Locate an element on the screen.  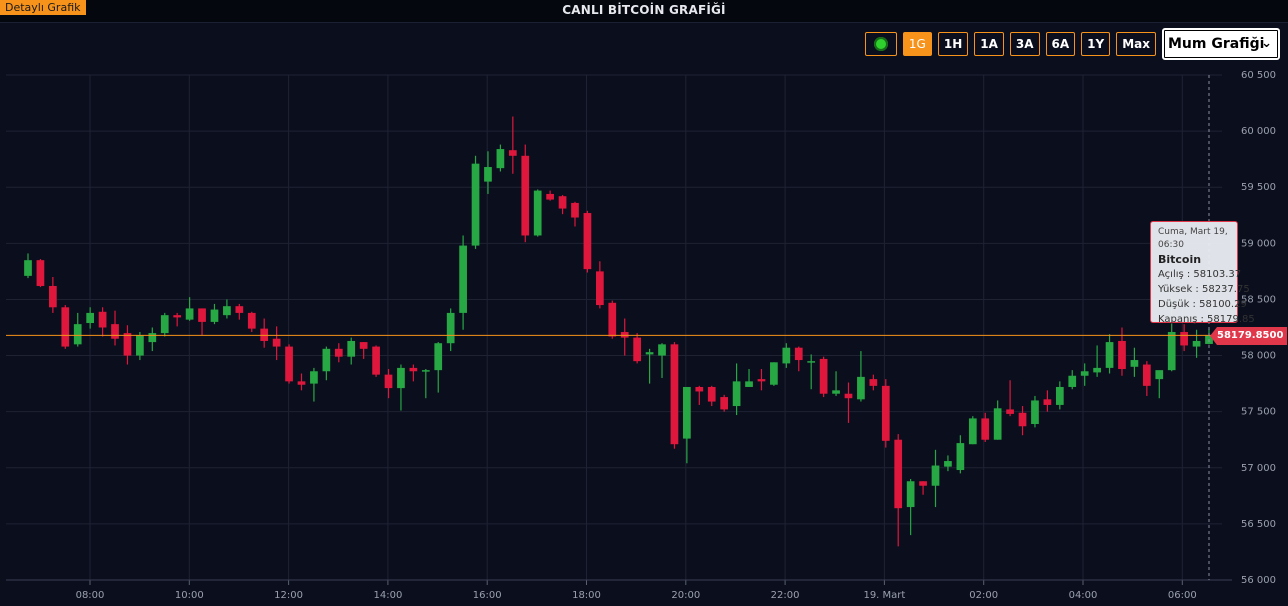
tooltip-time: Cuma, Mart 19, 06:30 is located at coordinates (1193, 238).